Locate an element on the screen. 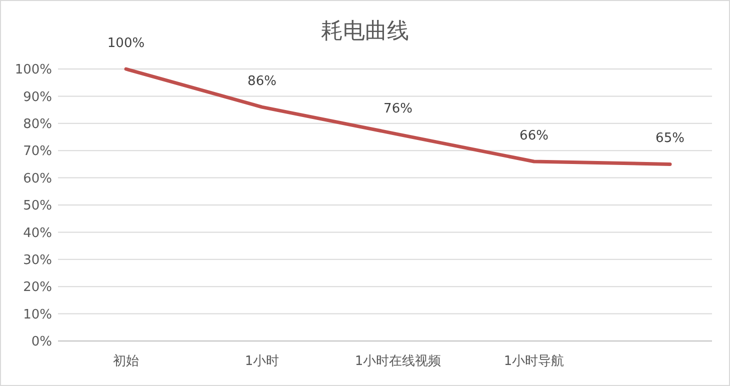  y-tick-label: 80% is located at coordinates (37, 124).